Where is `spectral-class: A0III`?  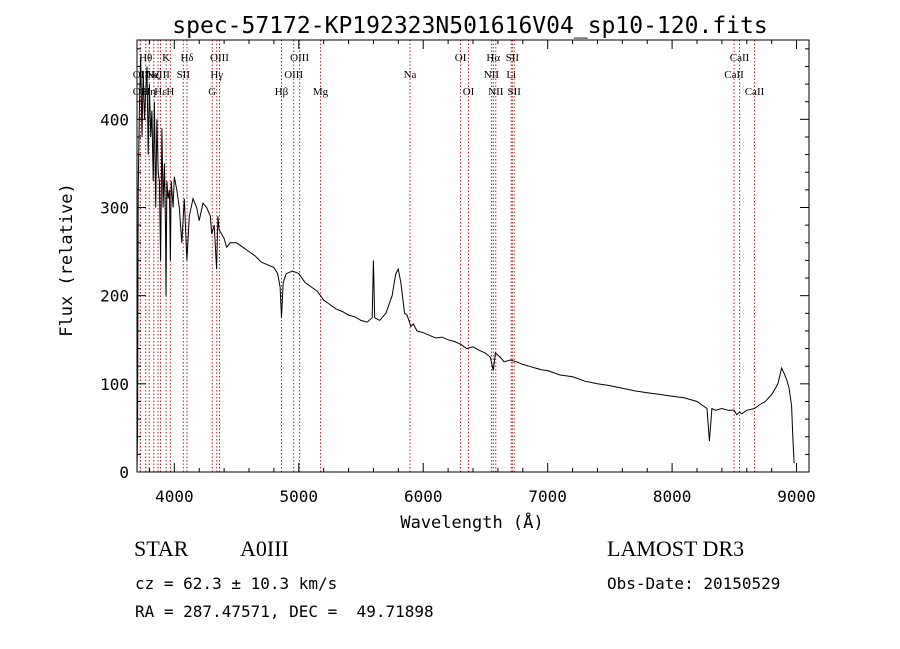
spectral-class: A0III is located at coordinates (264, 548).